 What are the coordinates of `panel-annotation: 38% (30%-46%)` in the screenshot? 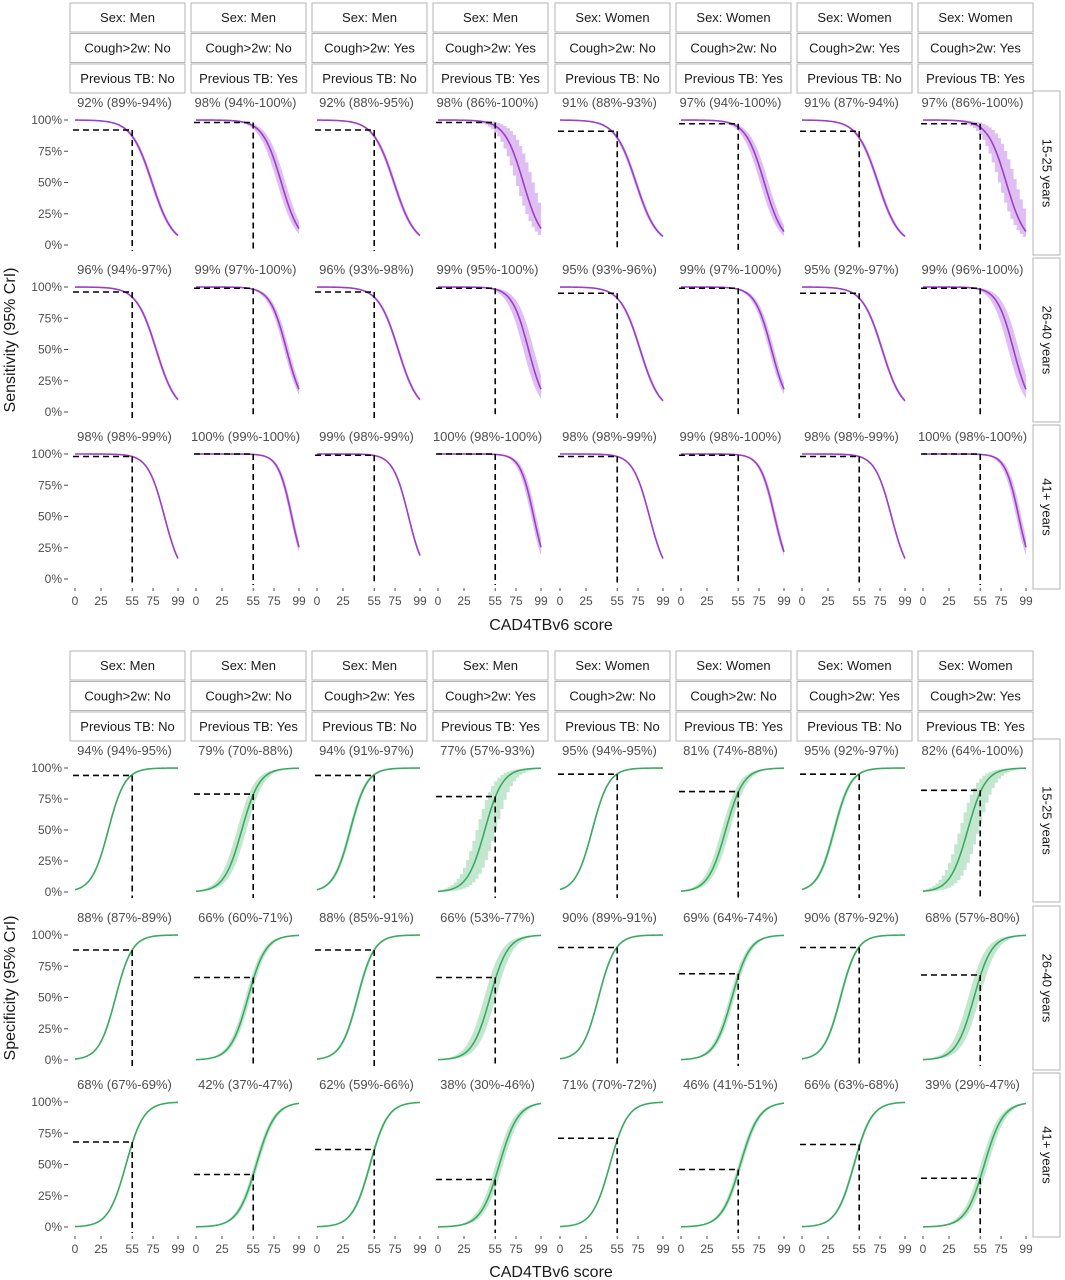 It's located at (487, 1084).